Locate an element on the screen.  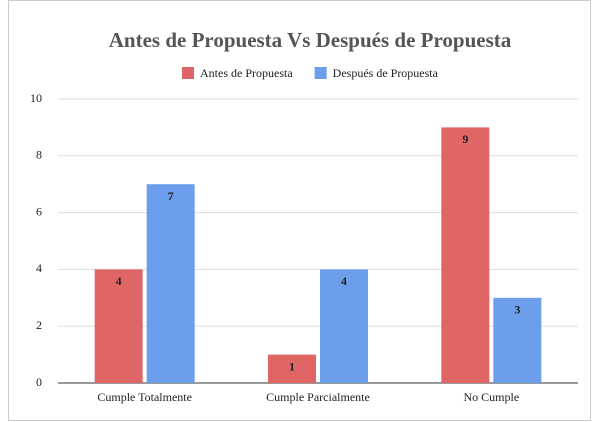
x-tick-label: Cumple Parcialmente is located at coordinates (318, 397).